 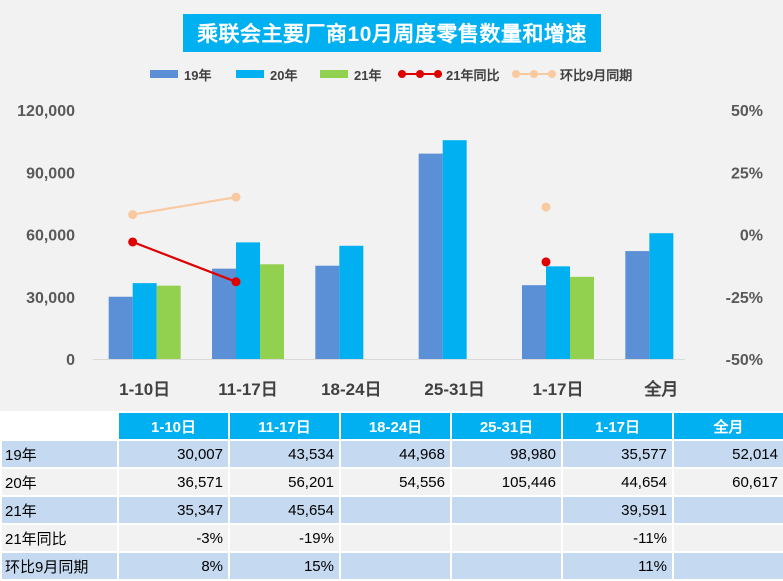 I want to click on line-segment-21年同比, so click(x=184, y=261).